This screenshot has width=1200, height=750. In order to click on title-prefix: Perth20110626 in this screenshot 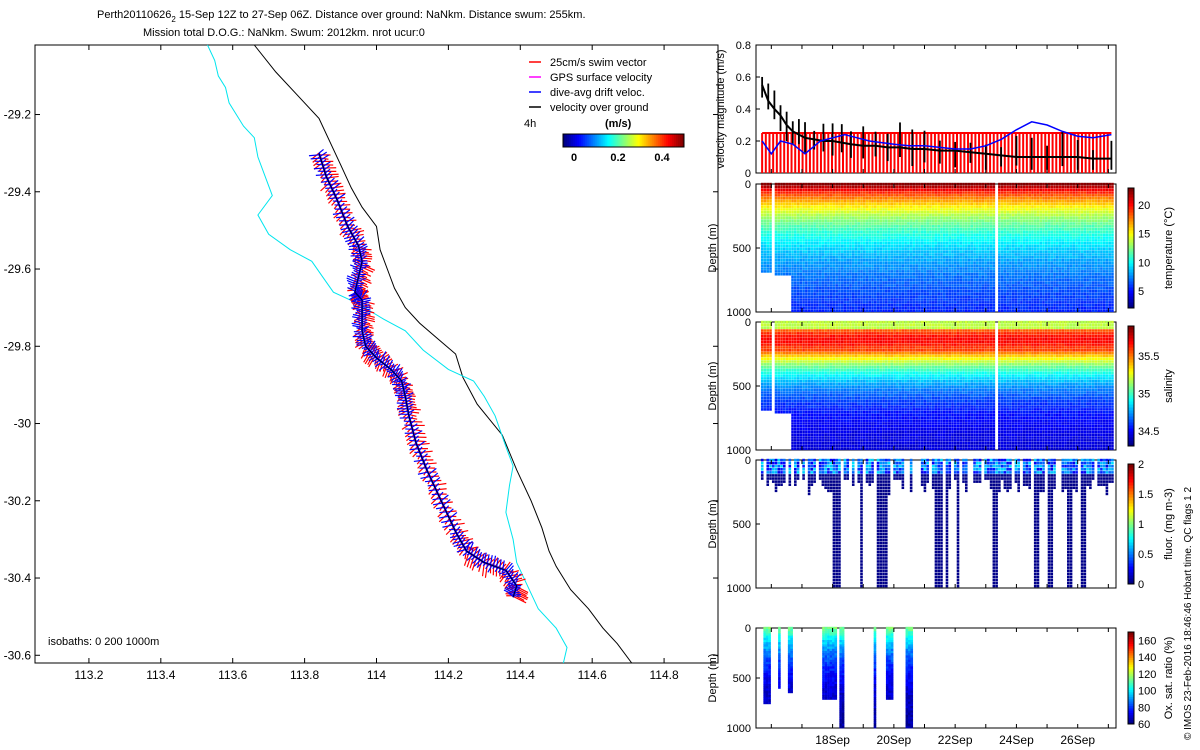, I will do `click(134, 15)`.